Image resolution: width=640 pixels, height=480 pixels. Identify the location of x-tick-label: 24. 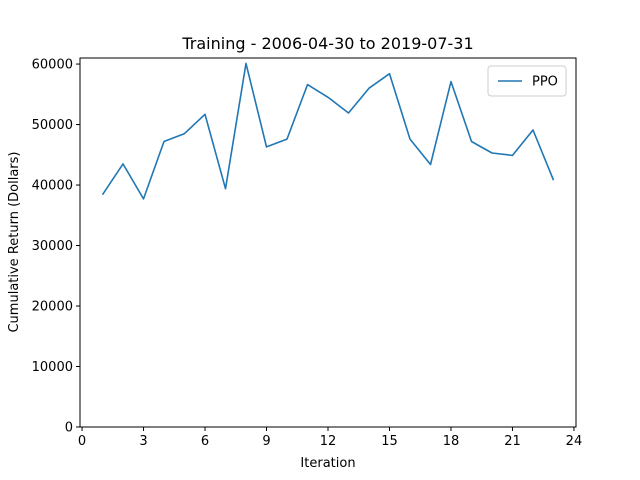
(574, 441).